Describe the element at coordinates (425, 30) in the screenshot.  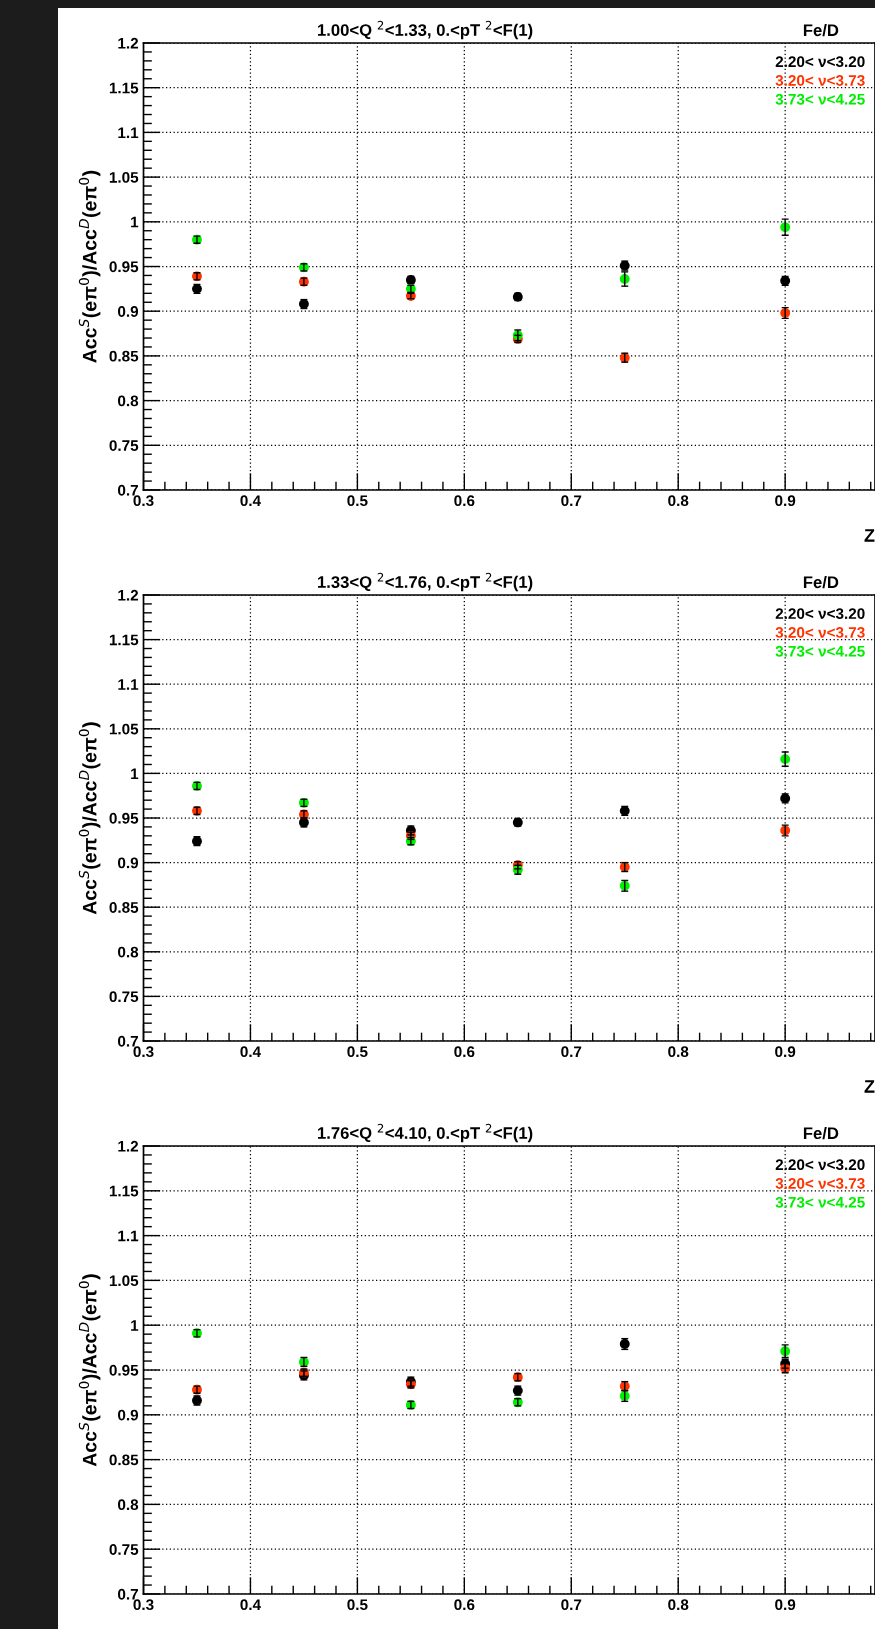
I see `chart-title: 1.00<Q $^{2}$<1.33, 0.<pT $^{2}$<F(1)` at that location.